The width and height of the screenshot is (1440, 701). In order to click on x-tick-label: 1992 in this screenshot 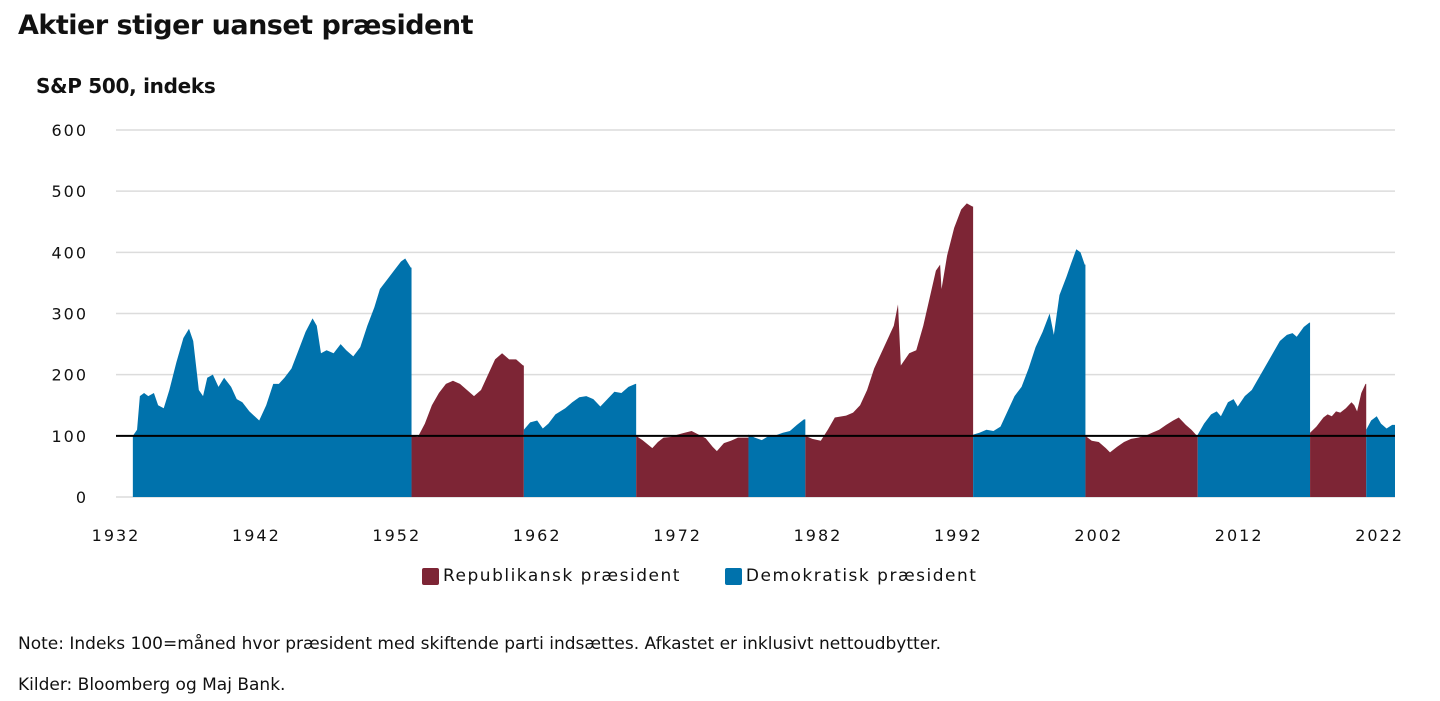, I will do `click(958, 535)`.